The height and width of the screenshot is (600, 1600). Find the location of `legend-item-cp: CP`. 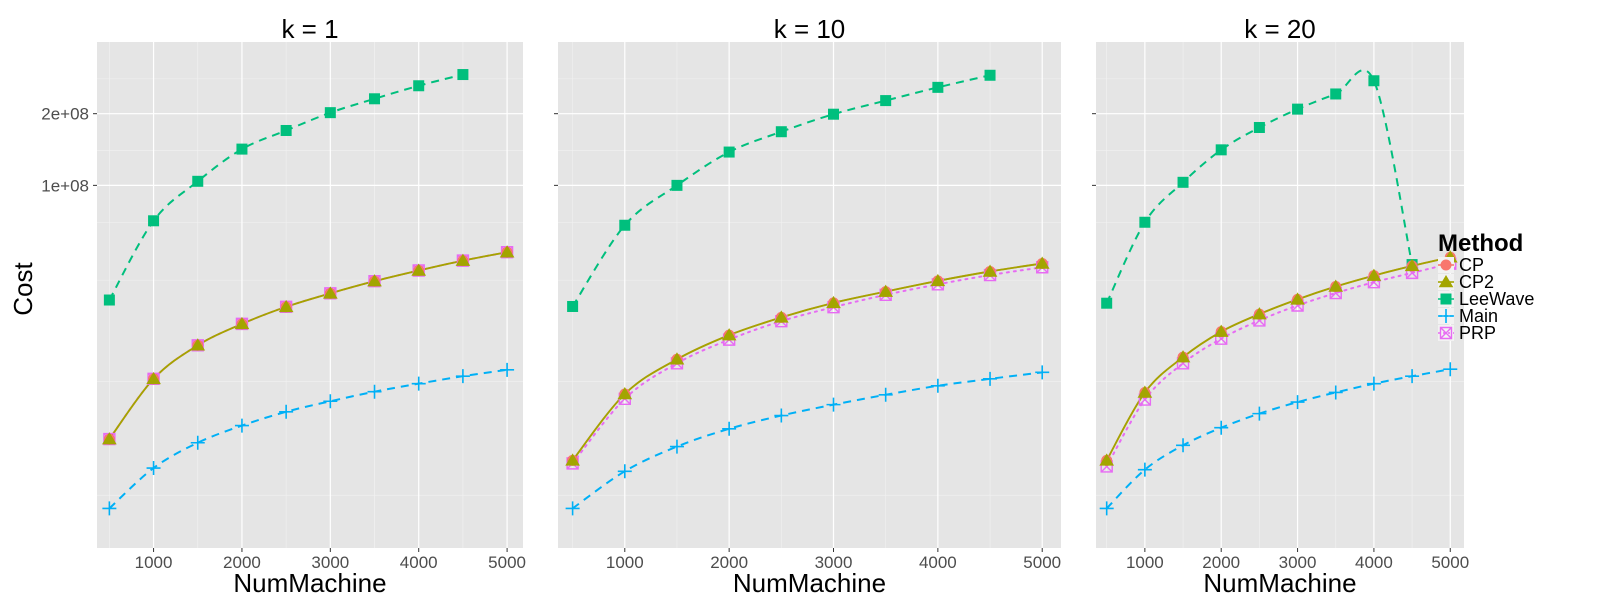

legend-item-cp: CP is located at coordinates (1461, 265).